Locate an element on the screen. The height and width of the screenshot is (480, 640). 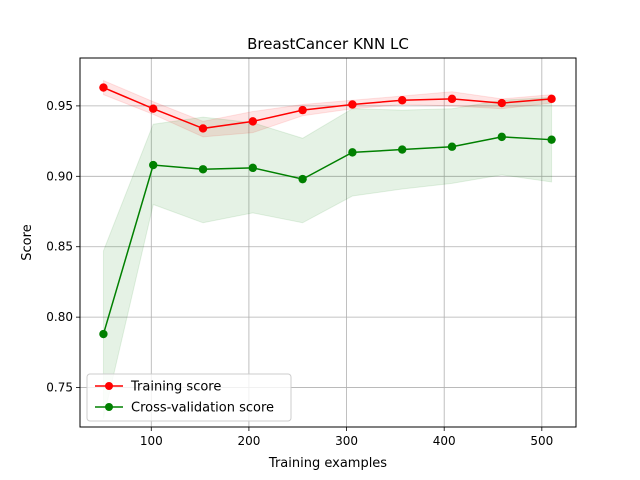
x-tick-label: 300 is located at coordinates (346, 441).